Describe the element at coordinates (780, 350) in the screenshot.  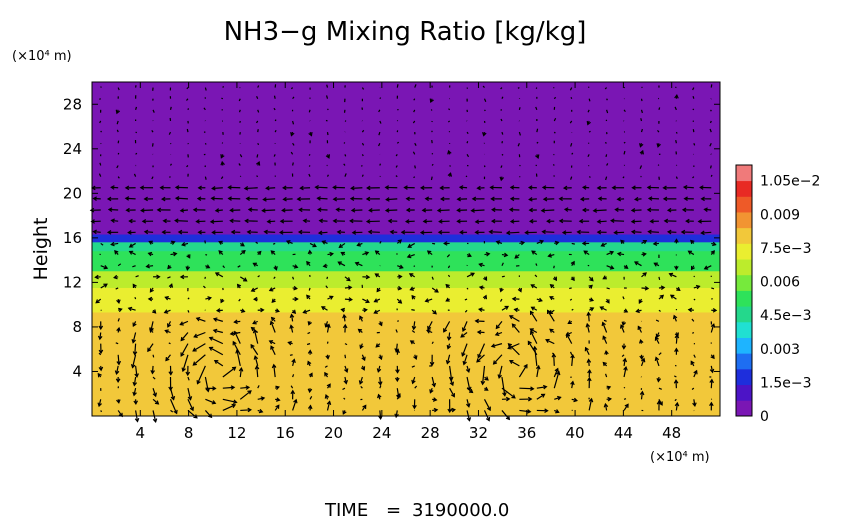
I see `colorbar-tick-label: 0.003` at that location.